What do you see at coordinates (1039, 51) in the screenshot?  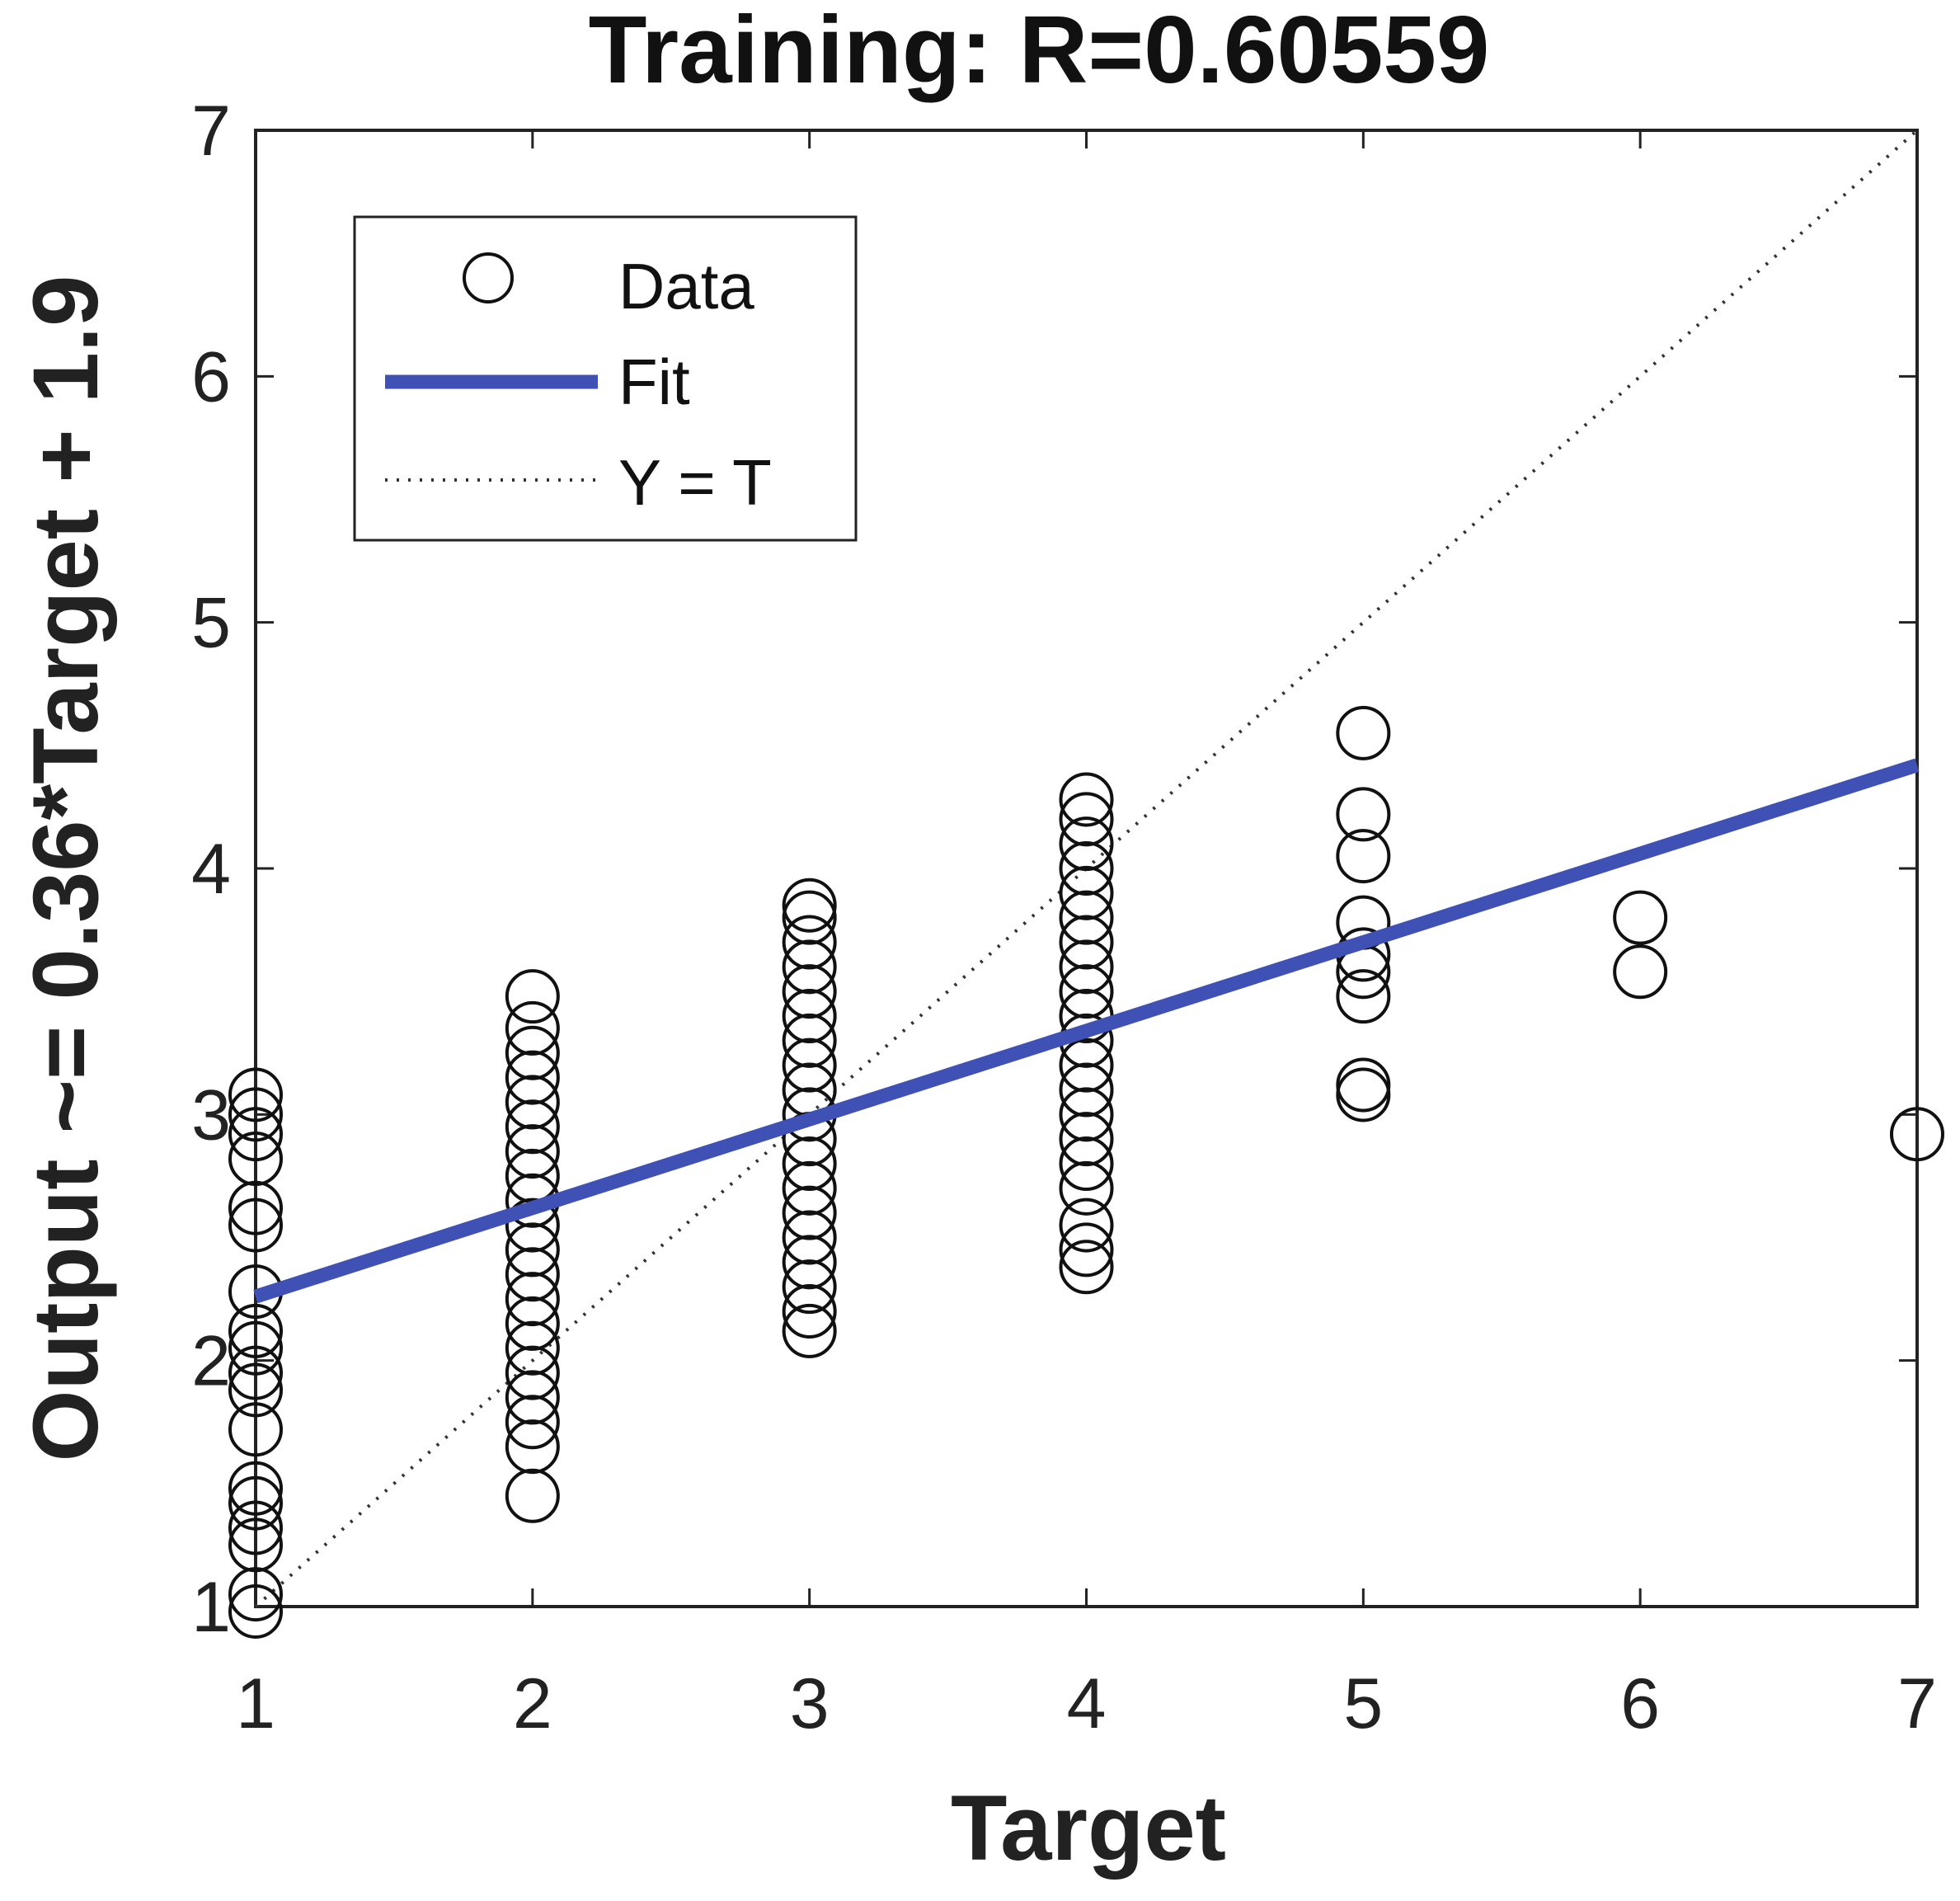 I see `chart-title: Training: R=0.60559` at bounding box center [1039, 51].